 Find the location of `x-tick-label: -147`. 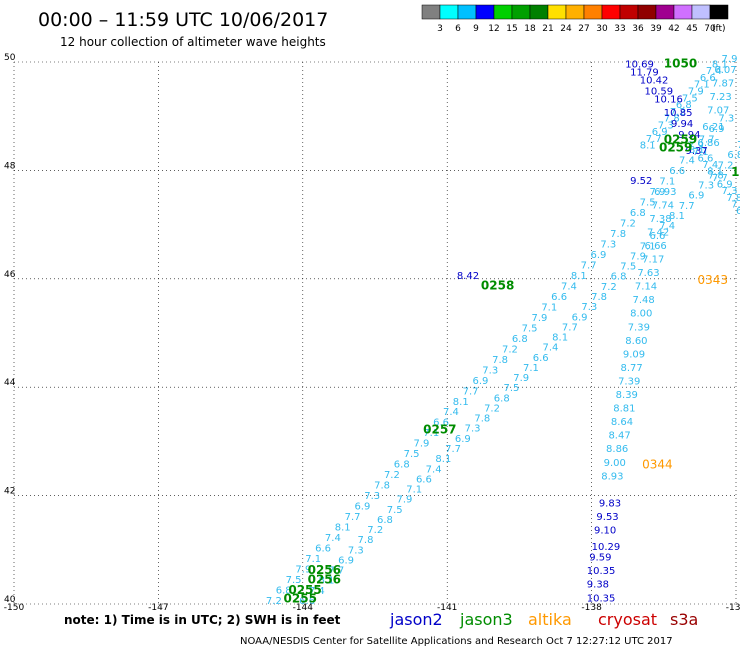

x-tick-label: -147 is located at coordinates (158, 608).